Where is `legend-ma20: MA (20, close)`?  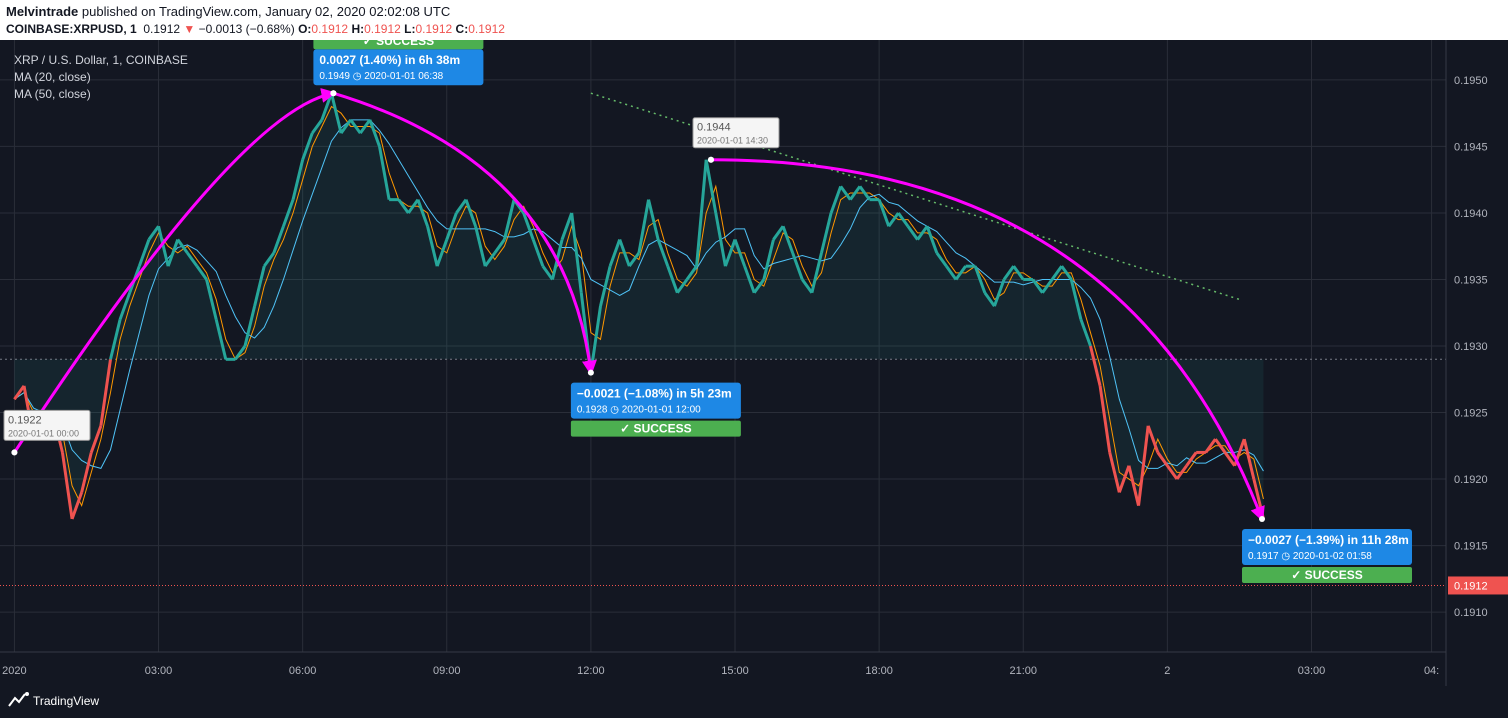
legend-ma20: MA (20, close) is located at coordinates (52, 77).